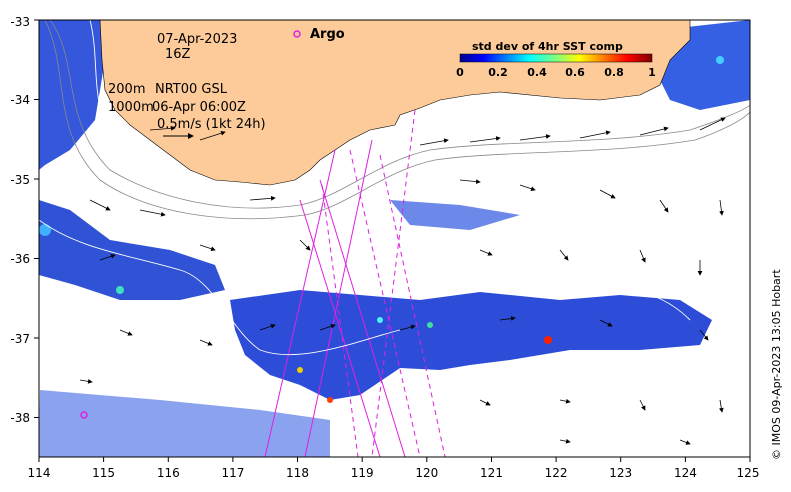 The width and height of the screenshot is (791, 492). I want to click on y-ticks, so click(36, 218).